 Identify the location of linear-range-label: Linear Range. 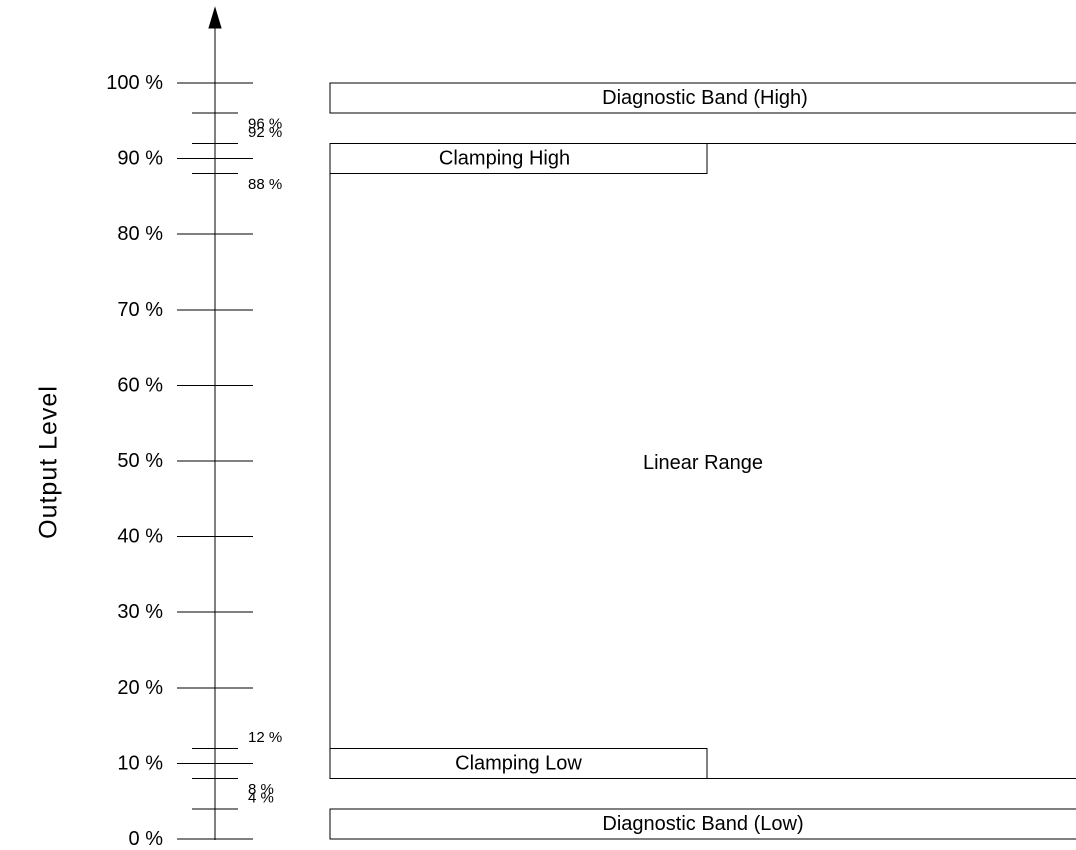
(703, 463).